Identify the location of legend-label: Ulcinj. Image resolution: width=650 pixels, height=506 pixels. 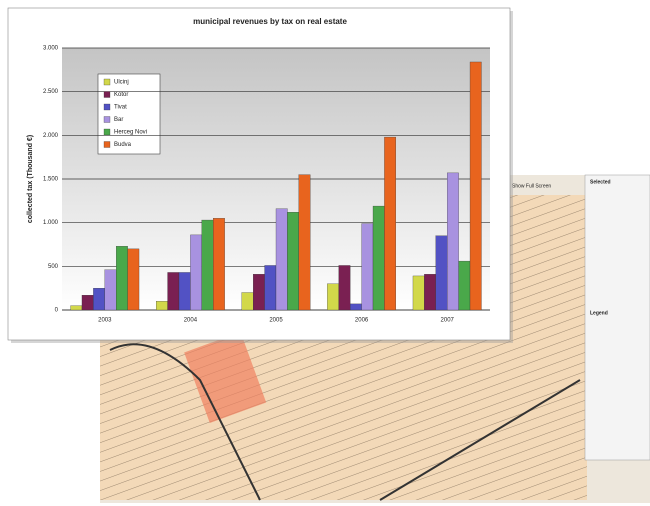
(121, 83).